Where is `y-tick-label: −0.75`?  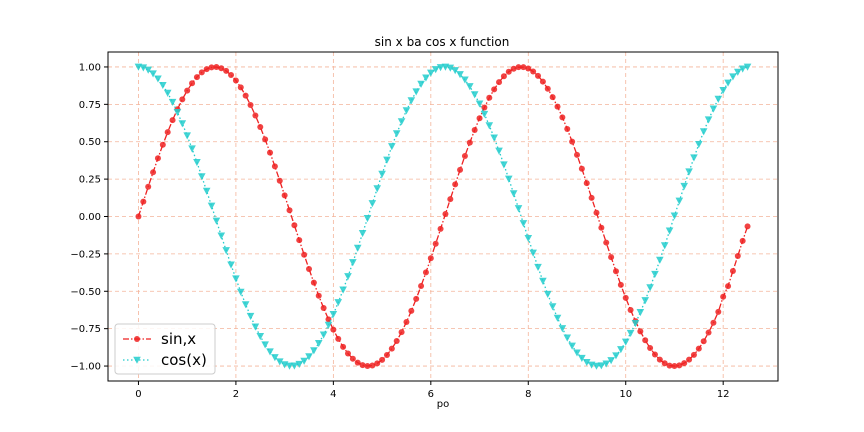 y-tick-label: −0.75 is located at coordinates (85, 329).